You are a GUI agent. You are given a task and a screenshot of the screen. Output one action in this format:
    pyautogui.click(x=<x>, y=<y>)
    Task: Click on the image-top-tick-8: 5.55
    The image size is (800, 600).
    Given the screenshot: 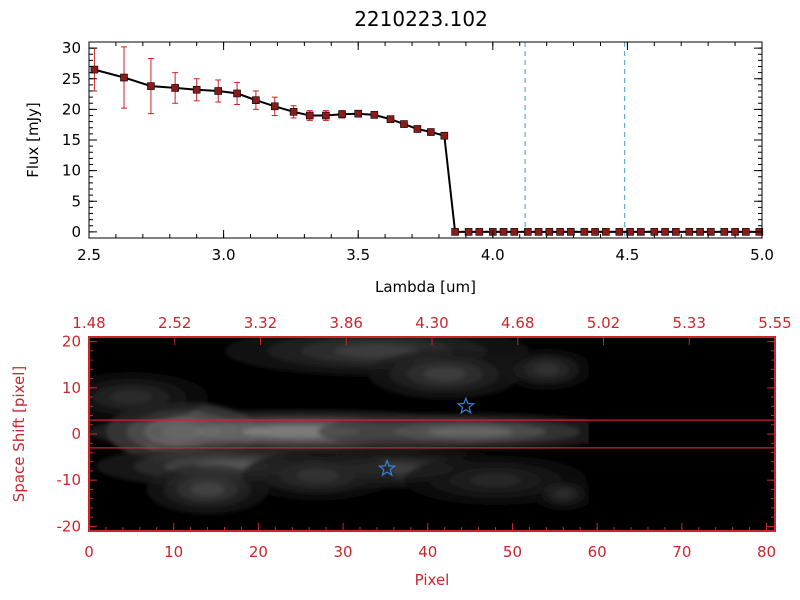 What is the action you would take?
    pyautogui.click(x=774, y=323)
    